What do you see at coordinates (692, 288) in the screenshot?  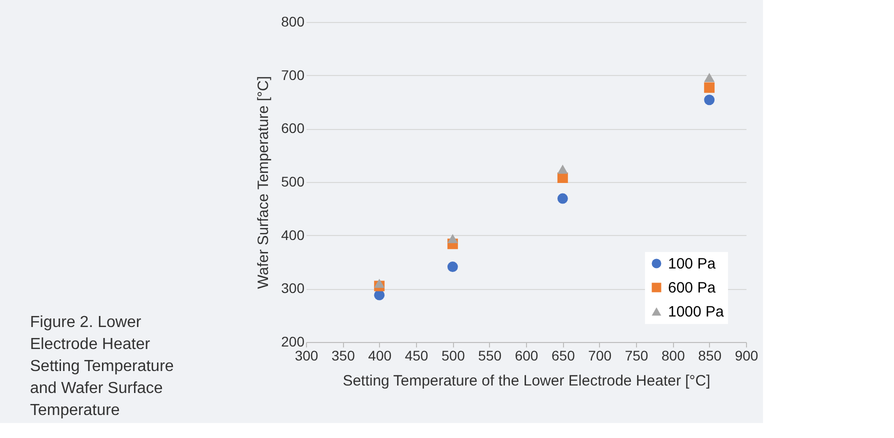 I see `legend-label: 600 Pa` at bounding box center [692, 288].